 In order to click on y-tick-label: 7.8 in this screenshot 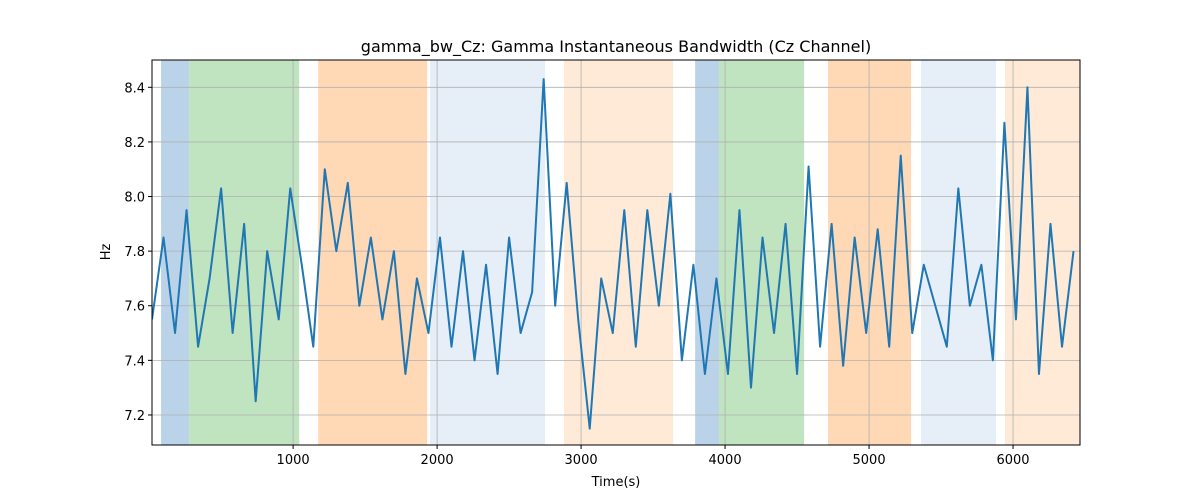, I will do `click(134, 252)`.